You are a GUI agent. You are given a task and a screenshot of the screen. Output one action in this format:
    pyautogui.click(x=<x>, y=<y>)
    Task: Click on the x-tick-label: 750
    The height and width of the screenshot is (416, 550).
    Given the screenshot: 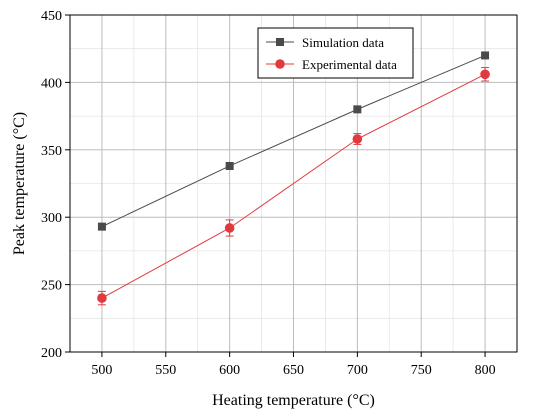 What is the action you would take?
    pyautogui.click(x=421, y=370)
    